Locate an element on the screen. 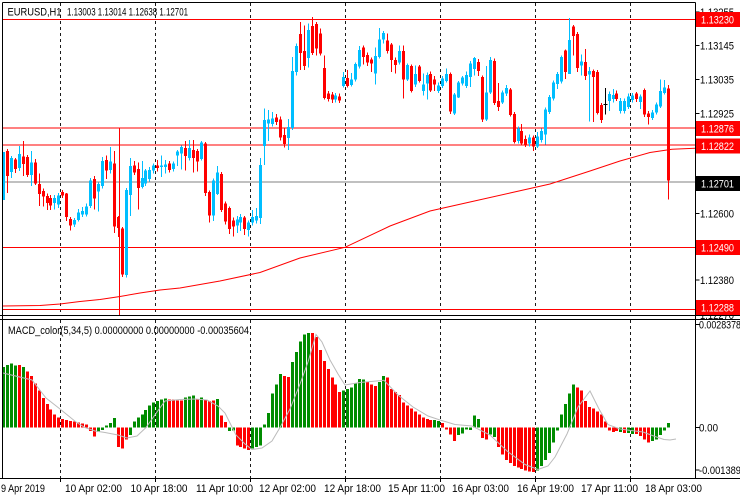  svg-text: 1.12380 is located at coordinates (717, 281).